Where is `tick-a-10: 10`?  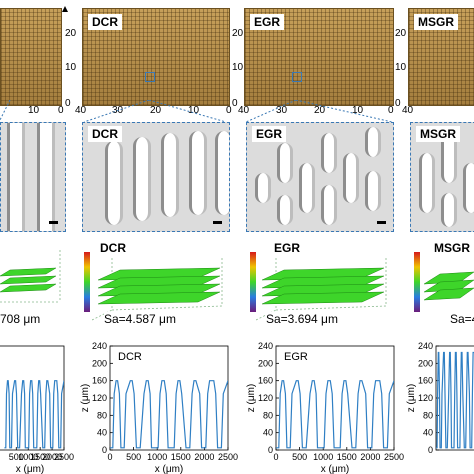
tick-a-10: 10 is located at coordinates (71, 67).